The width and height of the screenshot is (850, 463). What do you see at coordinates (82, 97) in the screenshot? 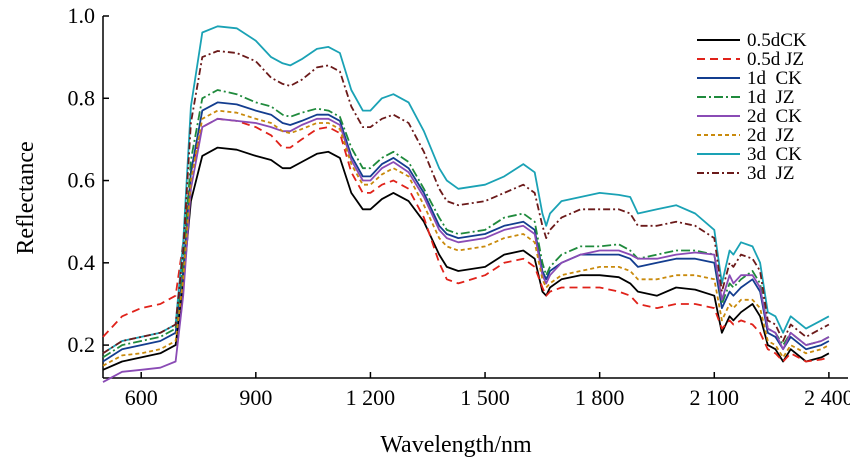
I see `y-tick-label: 0.8` at bounding box center [82, 97].